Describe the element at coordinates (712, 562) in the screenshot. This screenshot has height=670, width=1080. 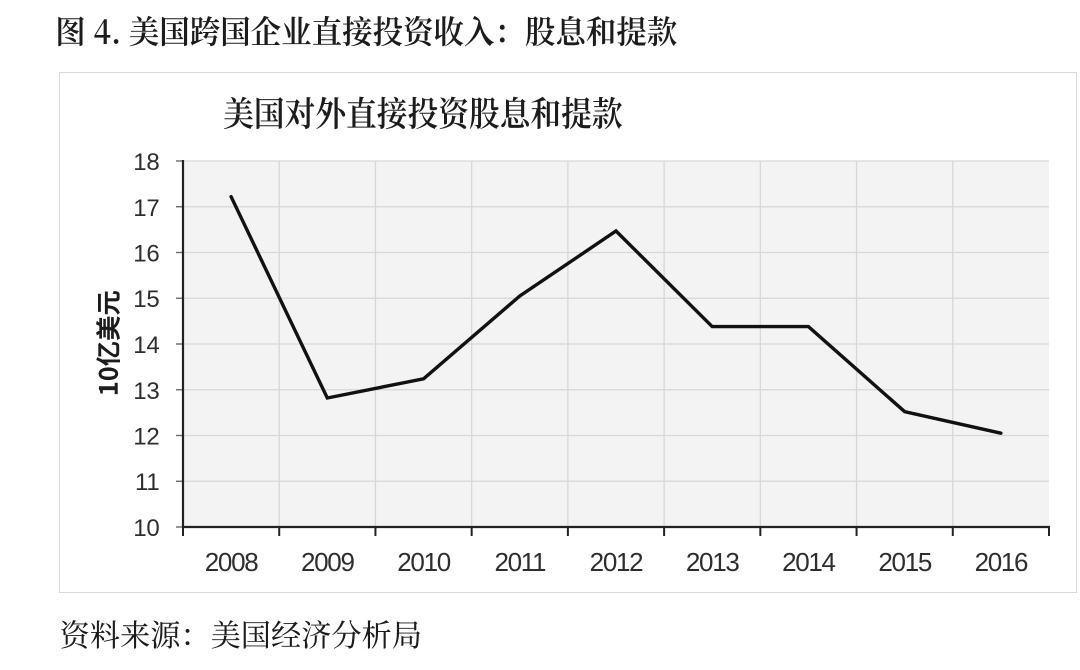
I see `svg-text: 2013` at that location.